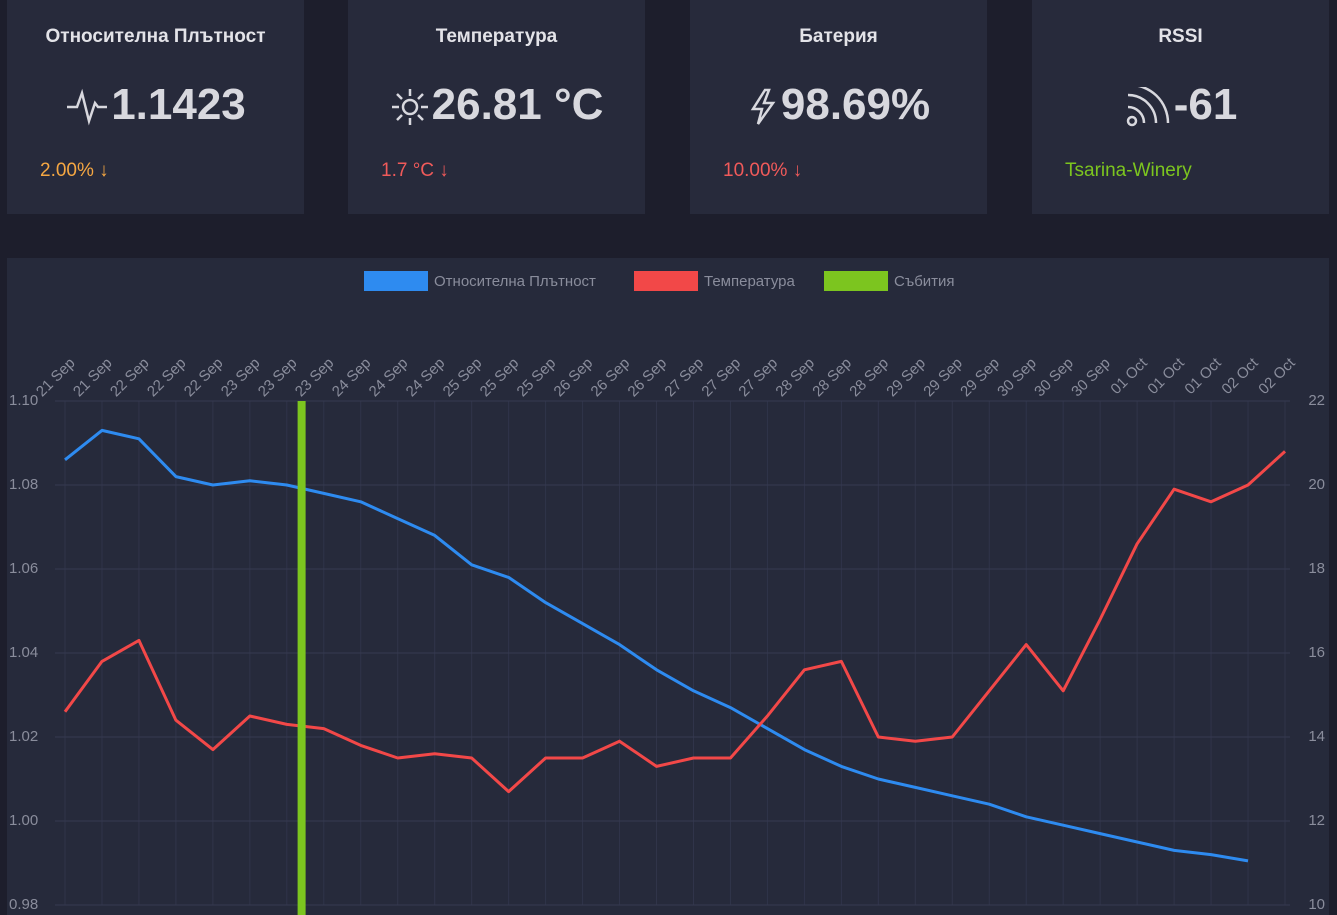 This screenshot has width=1337, height=915. Describe the element at coordinates (155, 36) in the screenshot. I see `card-title: Относителна Плътност` at that location.